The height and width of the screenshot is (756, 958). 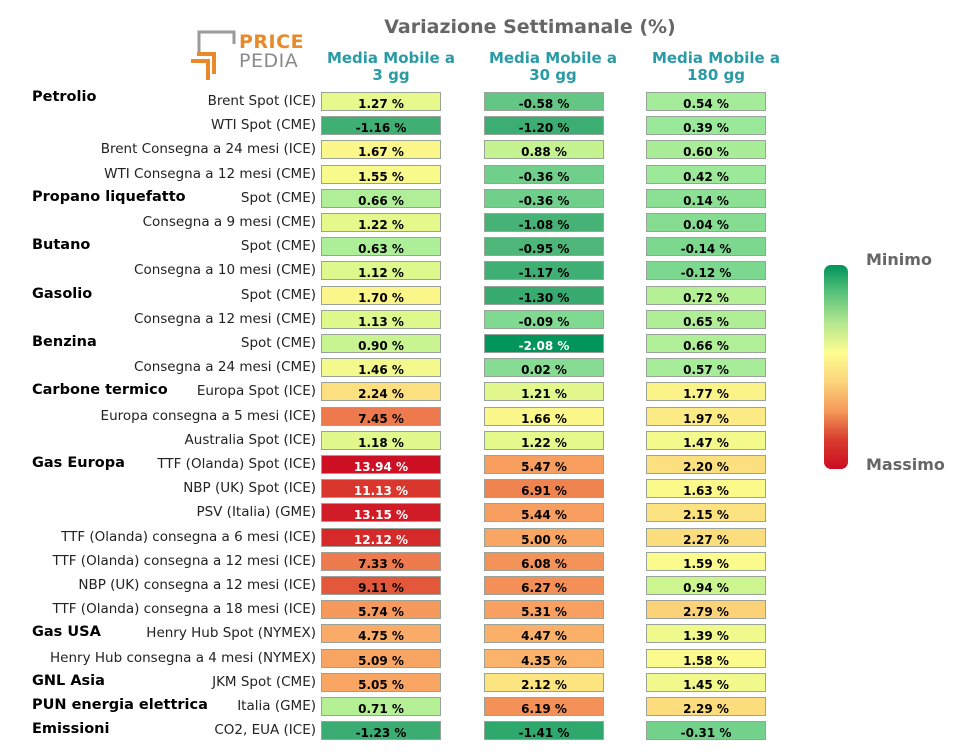 I want to click on group-label-petrolio: Petrolio, so click(x=64, y=97).